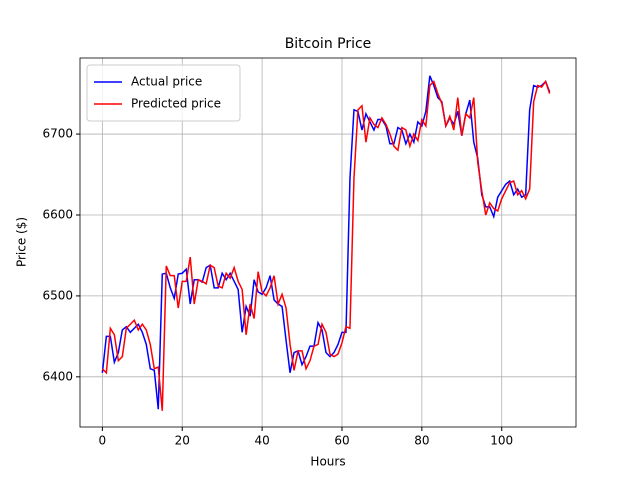 The height and width of the screenshot is (480, 640). Describe the element at coordinates (57, 214) in the screenshot. I see `y-tick-label: 6600` at that location.